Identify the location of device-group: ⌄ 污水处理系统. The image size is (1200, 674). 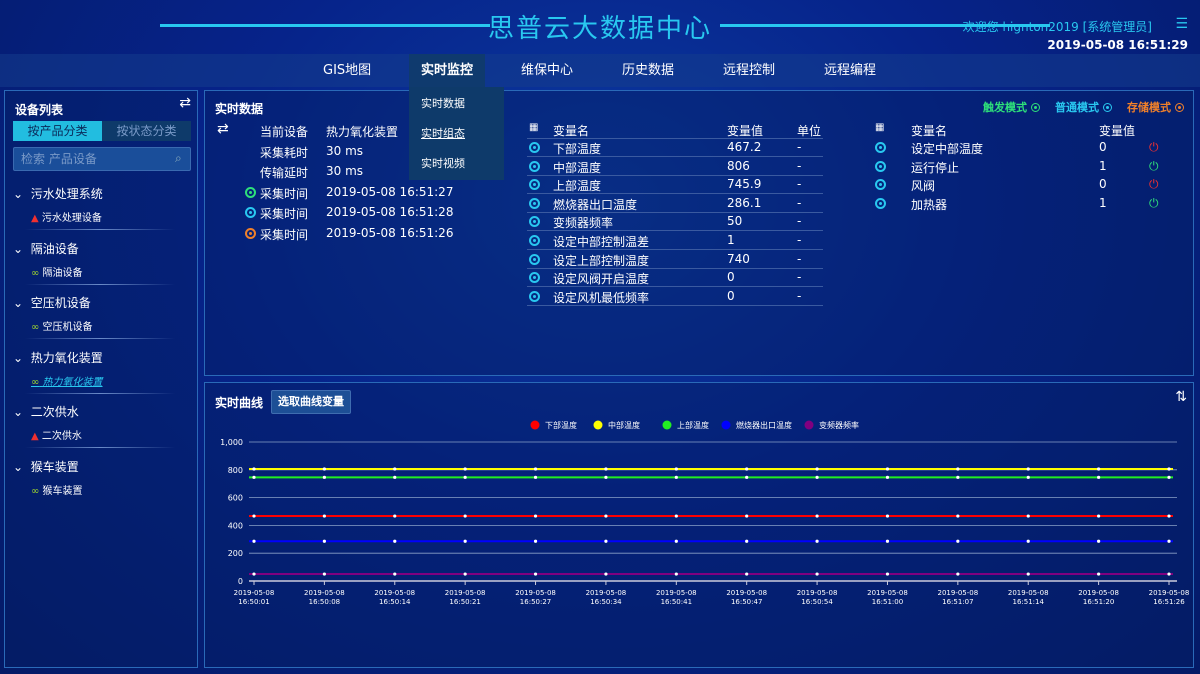
(58, 193).